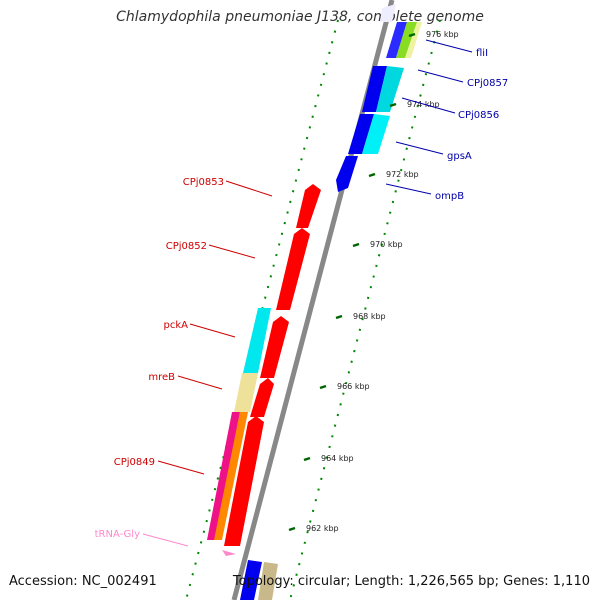  I want to click on scale-tick-label: 972 kbp, so click(402, 174).